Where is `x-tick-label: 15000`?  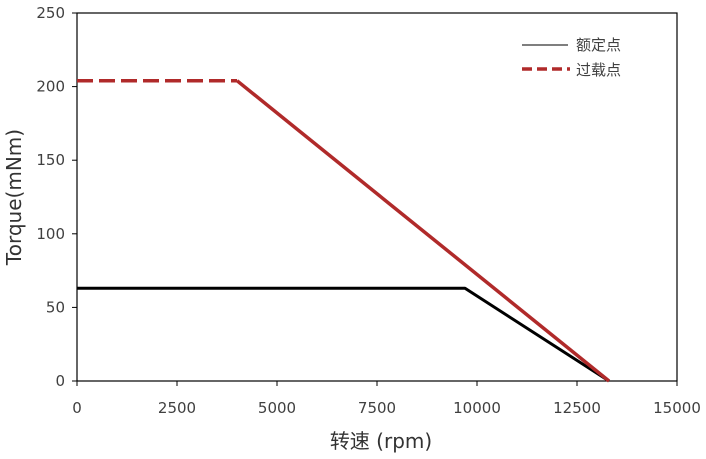 x-tick-label: 15000 is located at coordinates (677, 408).